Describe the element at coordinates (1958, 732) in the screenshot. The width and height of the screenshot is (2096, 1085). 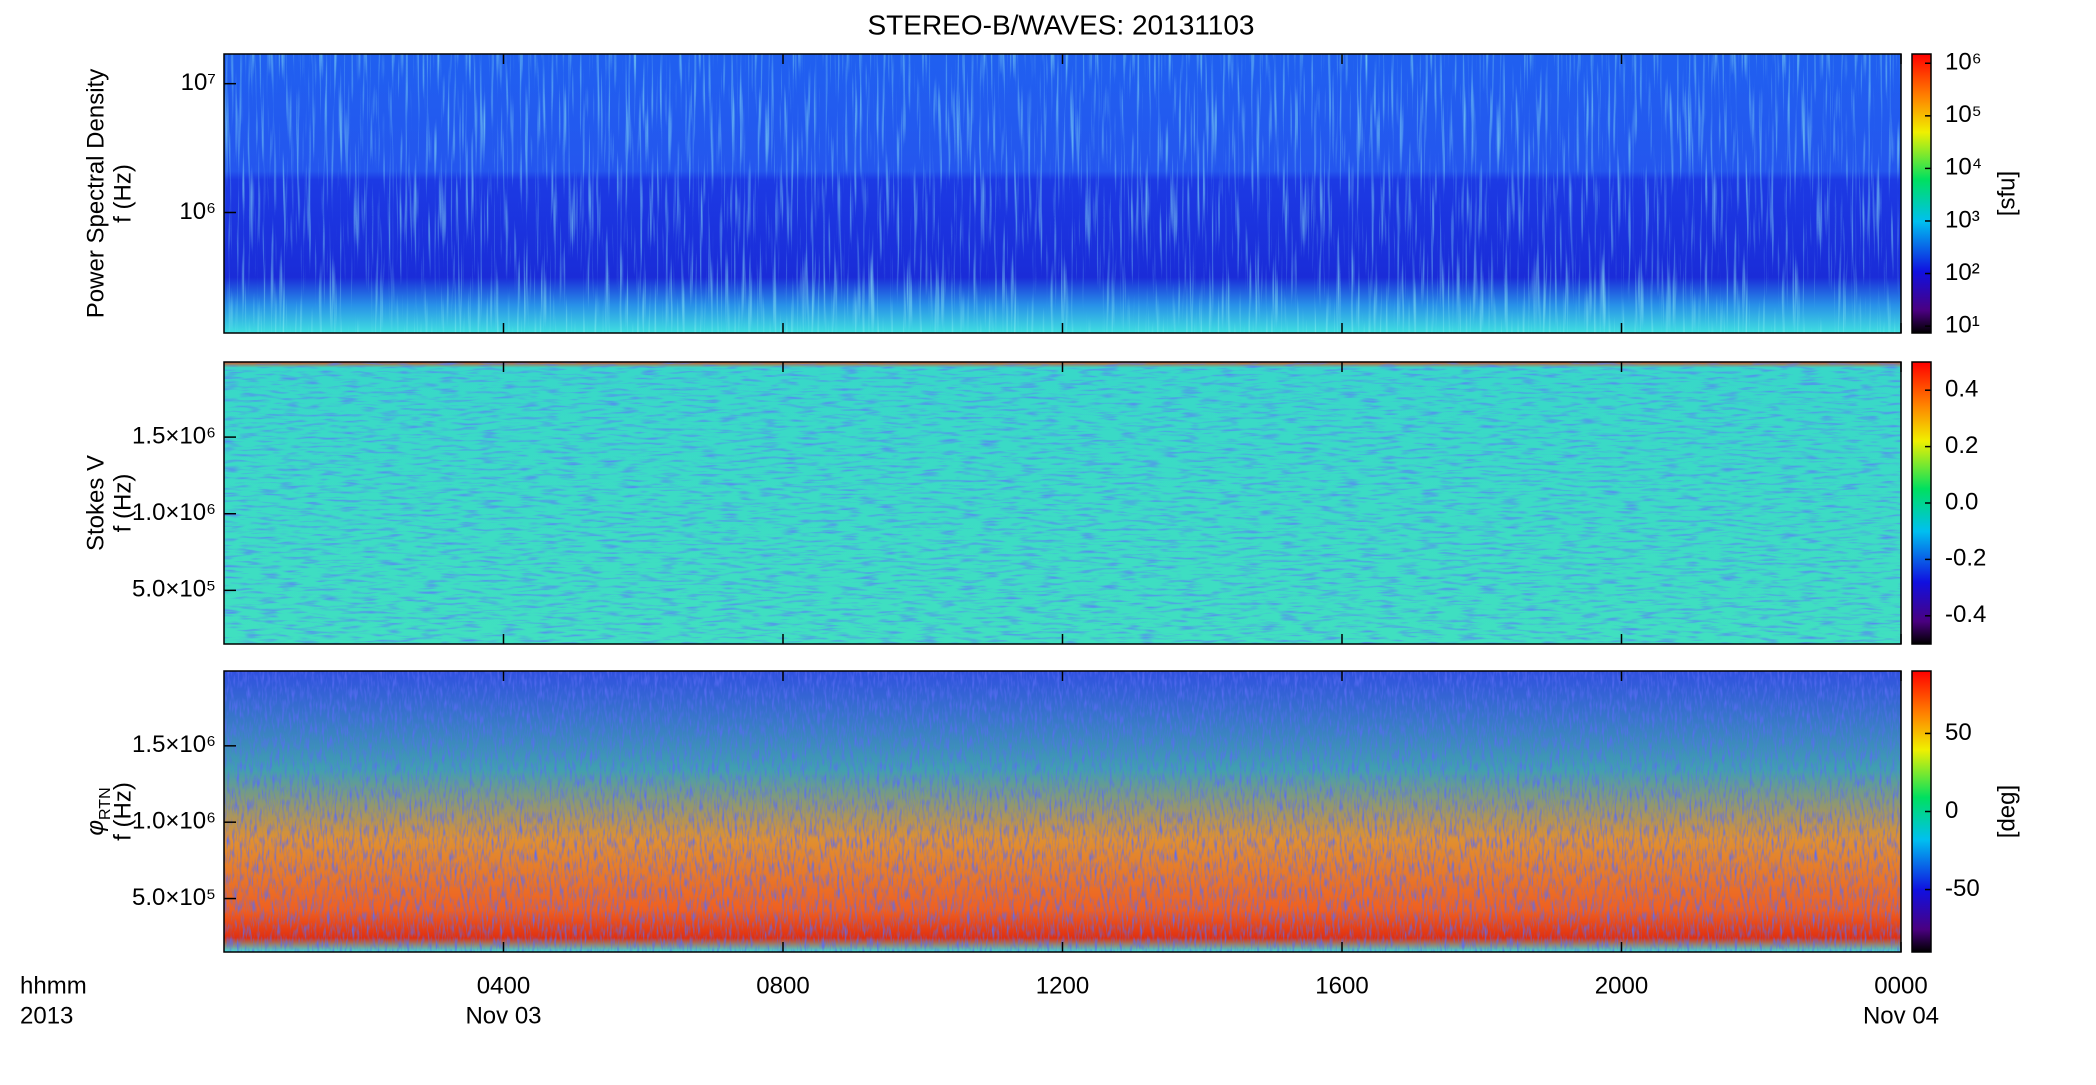
I see `colorbar-tick-label: 50` at that location.